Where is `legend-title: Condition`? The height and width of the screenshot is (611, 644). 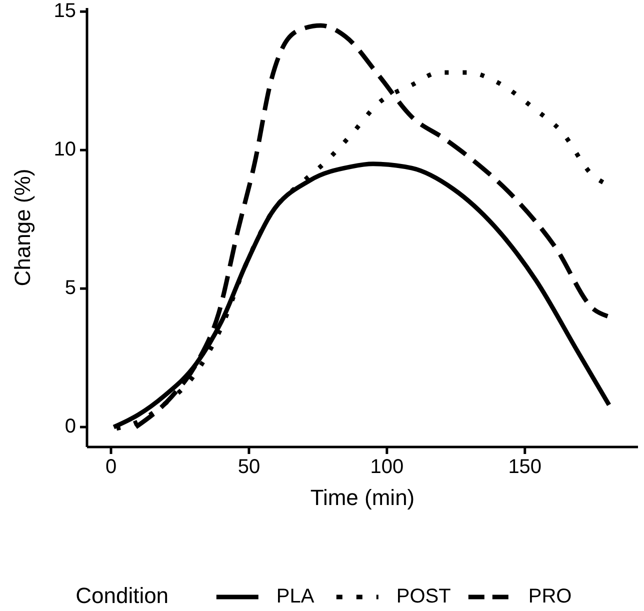 legend-title: Condition is located at coordinates (122, 595).